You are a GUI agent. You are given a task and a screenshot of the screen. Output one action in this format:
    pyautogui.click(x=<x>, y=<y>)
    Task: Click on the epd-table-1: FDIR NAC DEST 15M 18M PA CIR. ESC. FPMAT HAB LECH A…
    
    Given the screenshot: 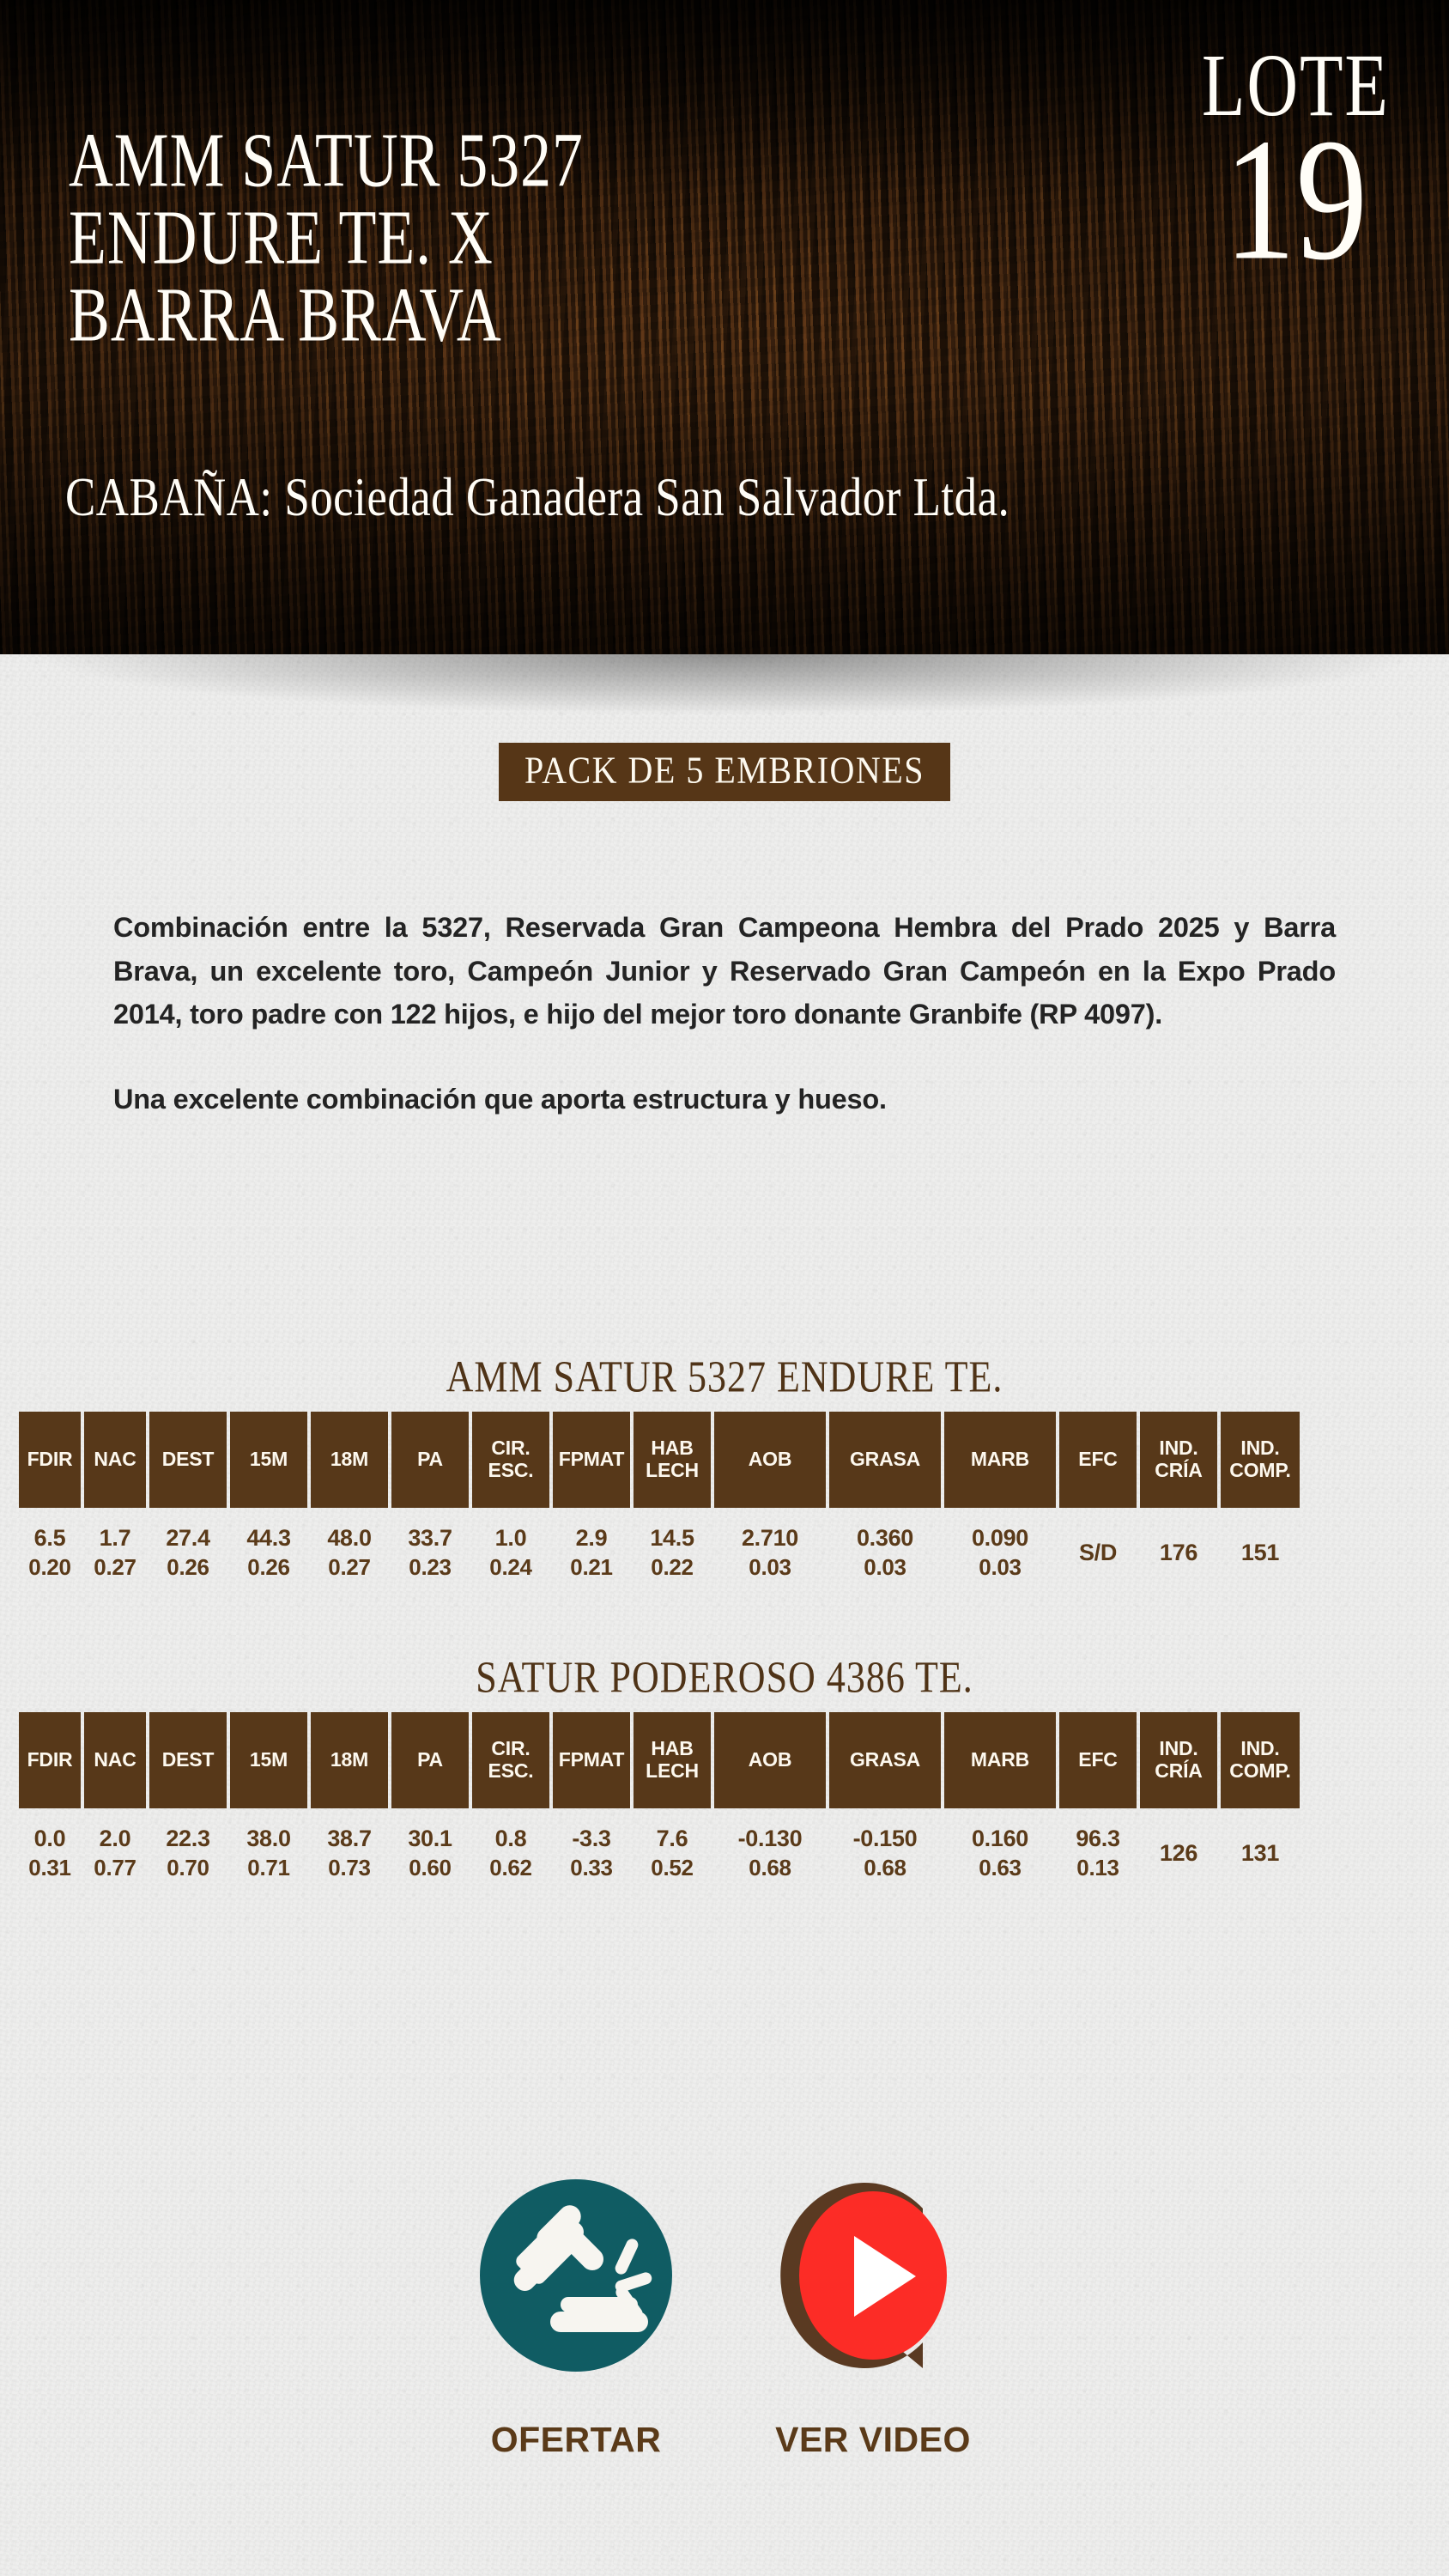 What is the action you would take?
    pyautogui.click(x=724, y=1504)
    